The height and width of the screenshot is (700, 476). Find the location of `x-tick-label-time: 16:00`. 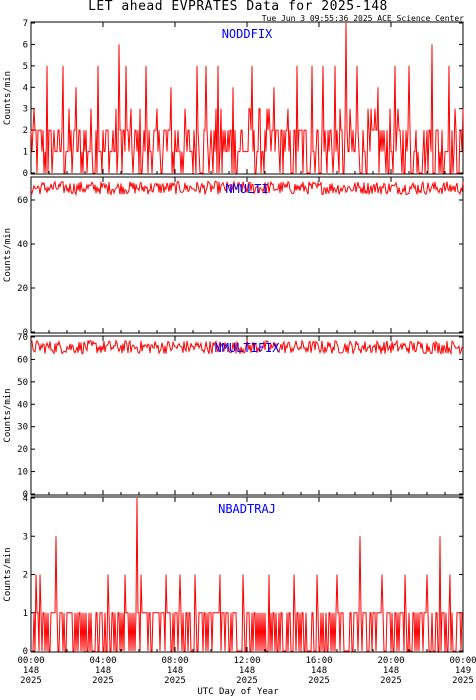

x-tick-label-time: 16:00 is located at coordinates (318, 661).